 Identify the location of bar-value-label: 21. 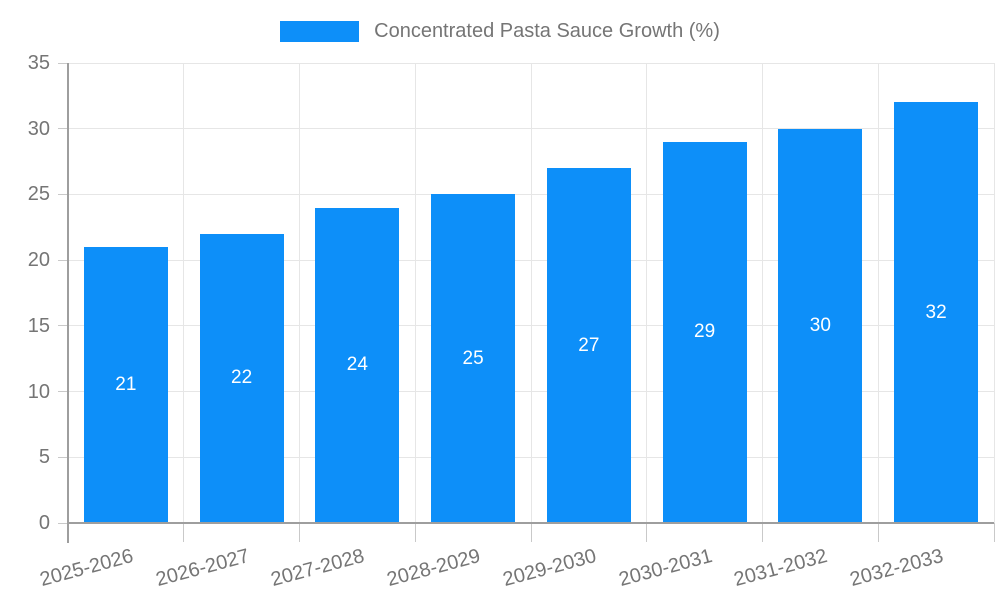
(126, 384).